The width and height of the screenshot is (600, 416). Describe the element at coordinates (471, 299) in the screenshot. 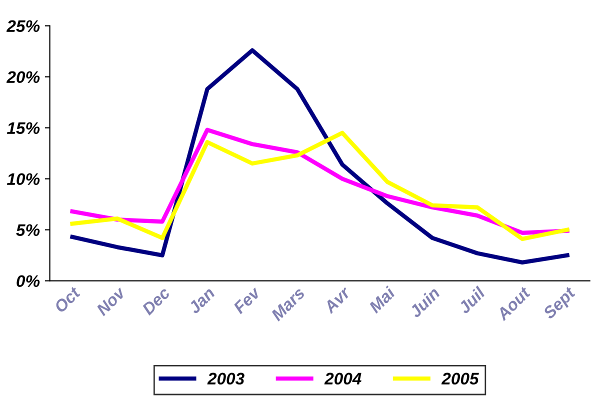

I see `x-tick-label: Juil` at that location.